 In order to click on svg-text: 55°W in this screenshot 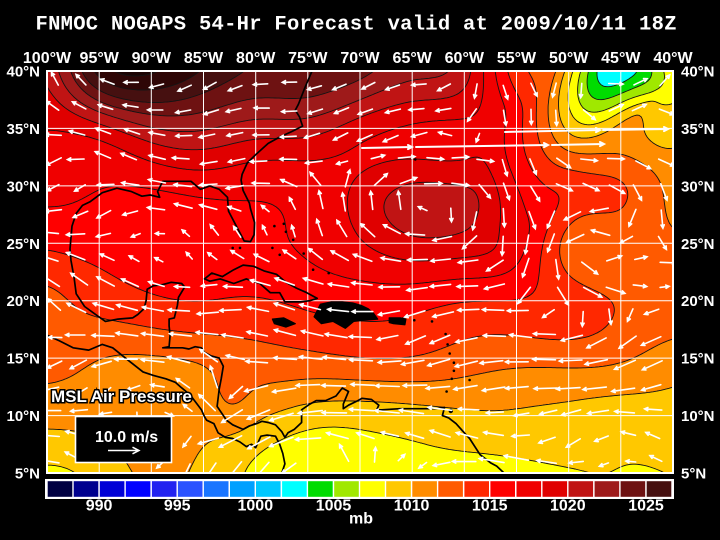, I will do `click(517, 58)`.